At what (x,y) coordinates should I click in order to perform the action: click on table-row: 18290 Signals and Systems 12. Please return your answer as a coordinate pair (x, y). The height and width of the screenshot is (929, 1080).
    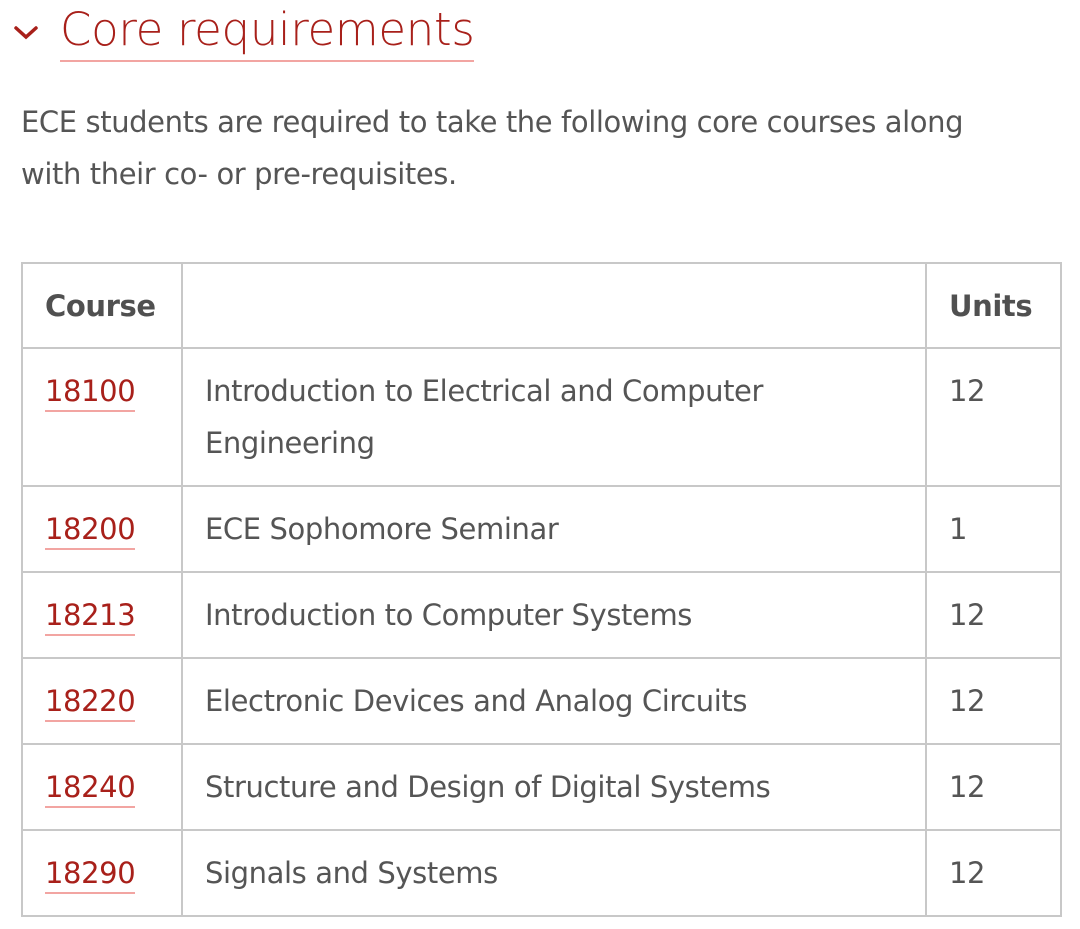
    Looking at the image, I should click on (541, 873).